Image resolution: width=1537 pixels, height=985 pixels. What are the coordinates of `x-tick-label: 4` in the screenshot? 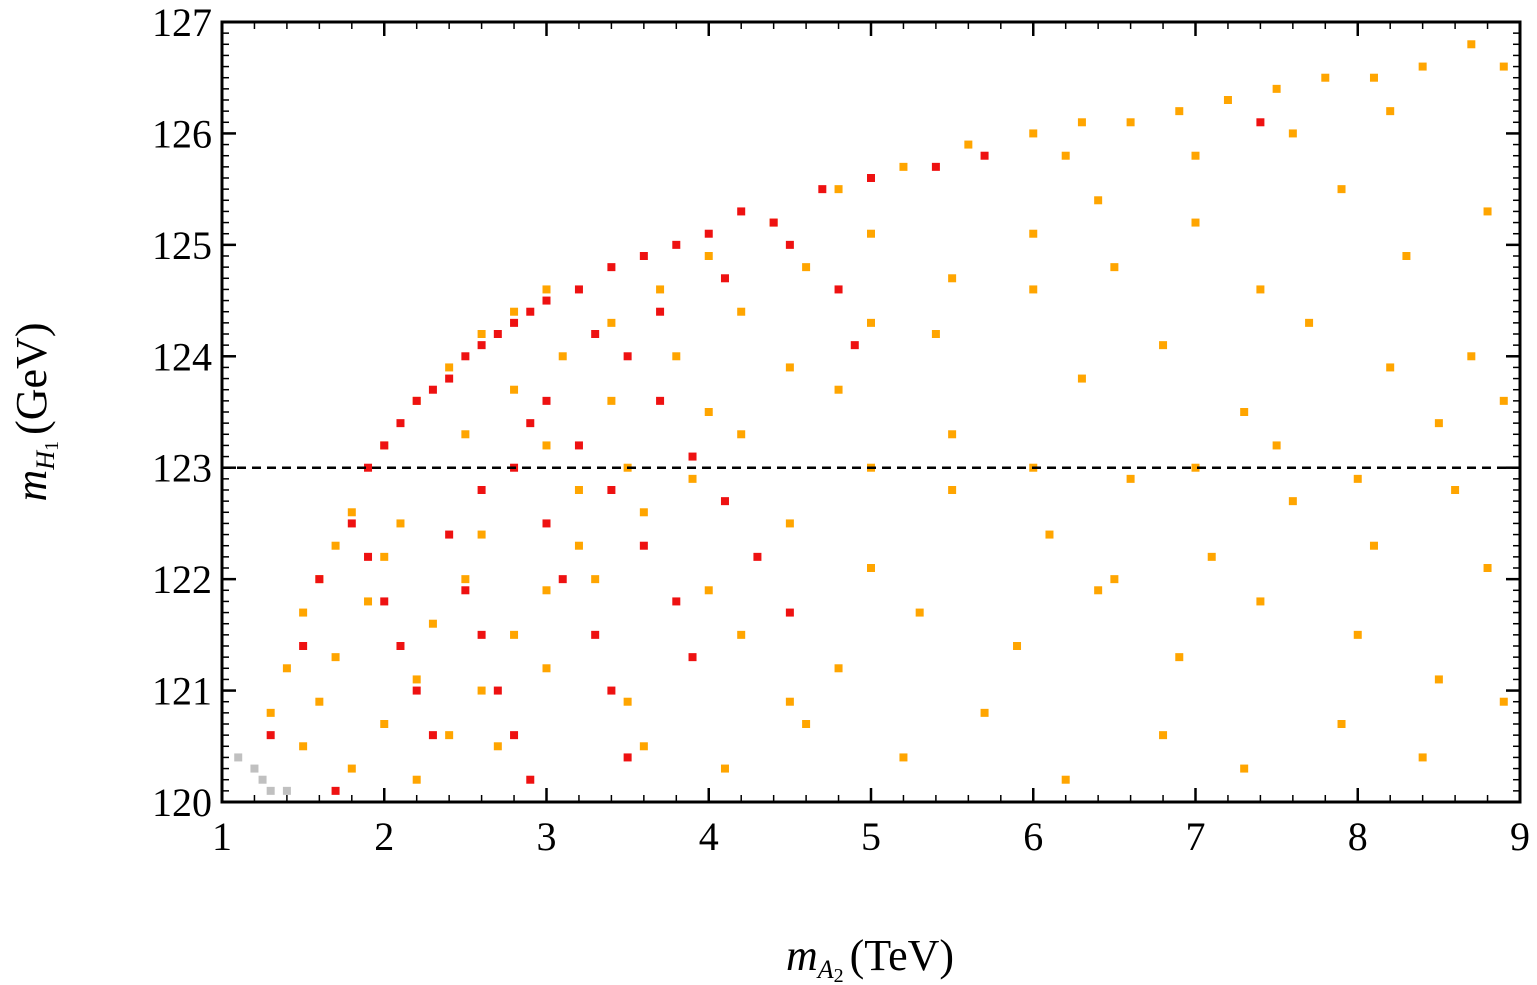 It's located at (709, 836).